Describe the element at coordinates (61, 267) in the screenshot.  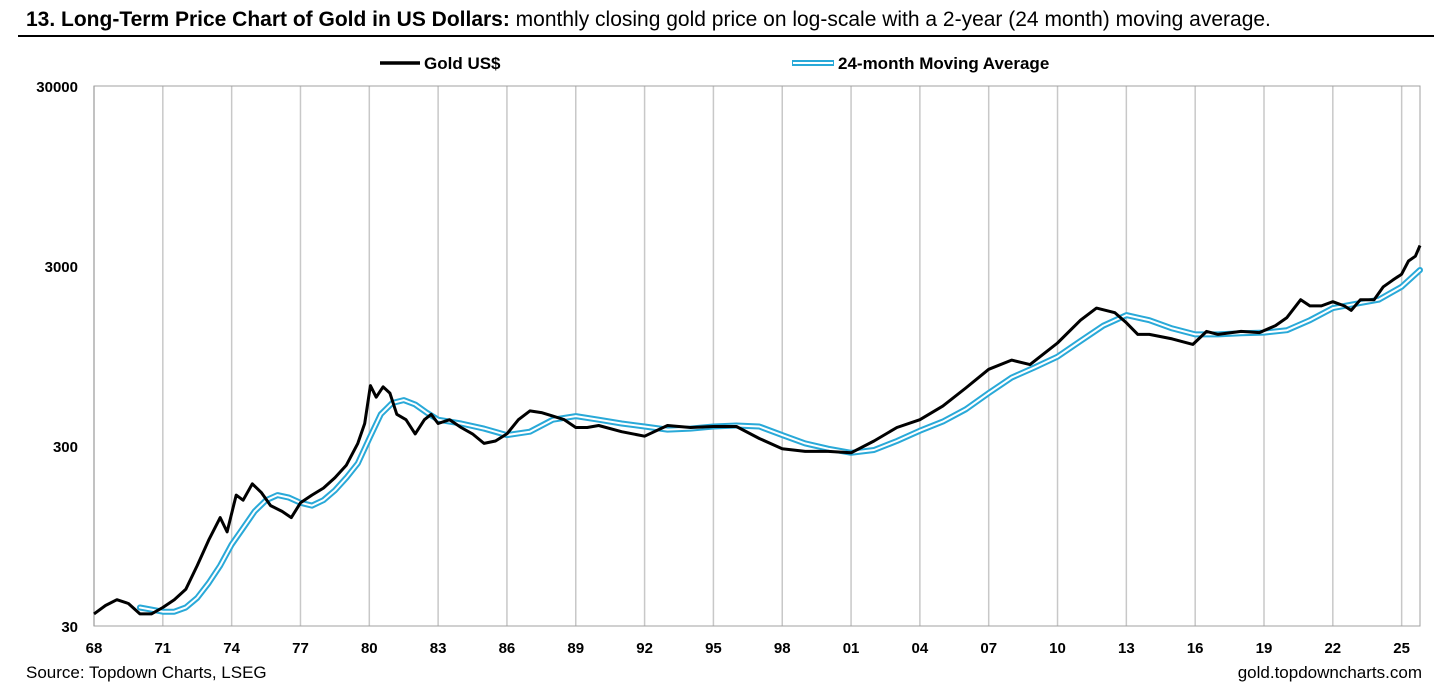
I see `y-tick-label: 3000` at that location.